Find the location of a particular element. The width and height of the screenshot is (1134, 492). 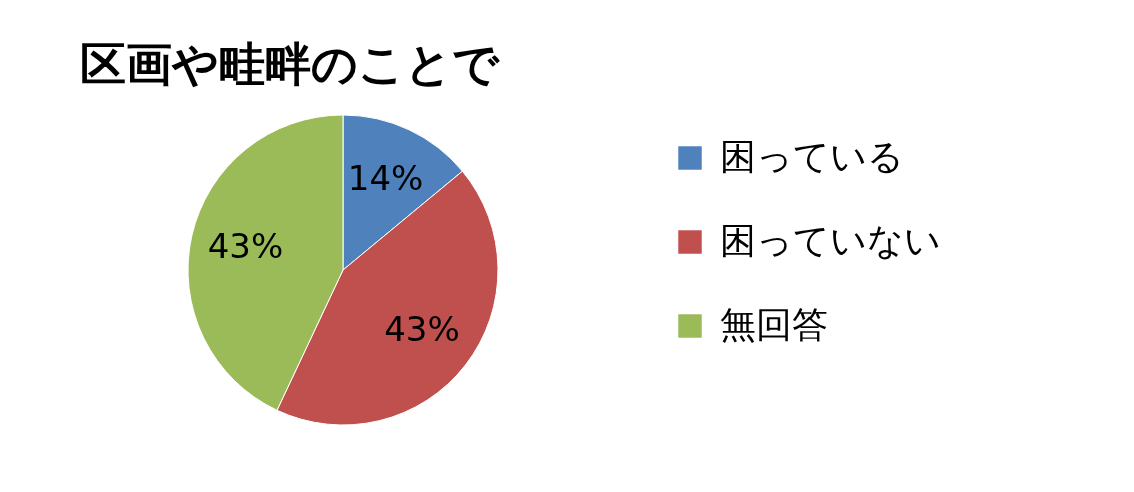

legend-label: 困っている is located at coordinates (812, 156).